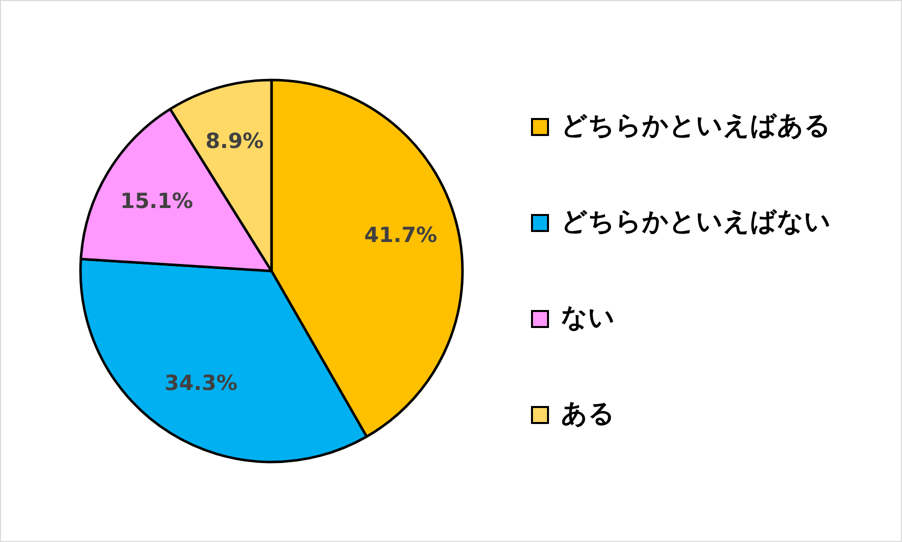  I want to click on legend-label: ある, so click(588, 413).